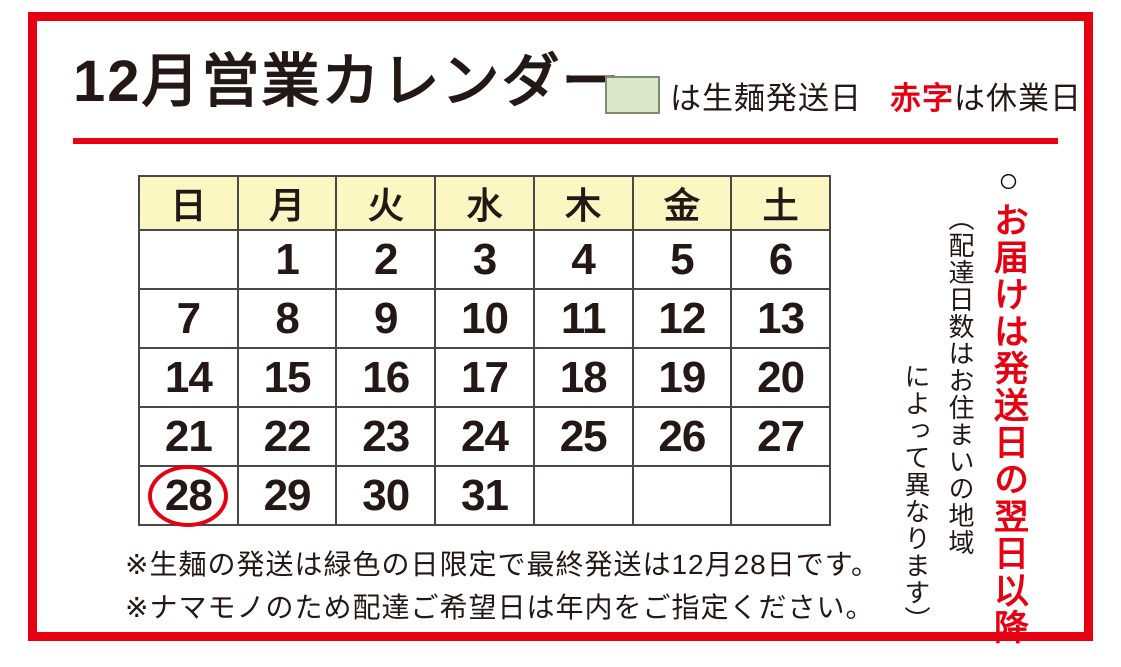 Image resolution: width=1121 pixels, height=667 pixels. Describe the element at coordinates (500, 607) in the screenshot. I see `note-delivery: ※ナマモノのため配達ご希望日は年内をご指定ください。` at that location.